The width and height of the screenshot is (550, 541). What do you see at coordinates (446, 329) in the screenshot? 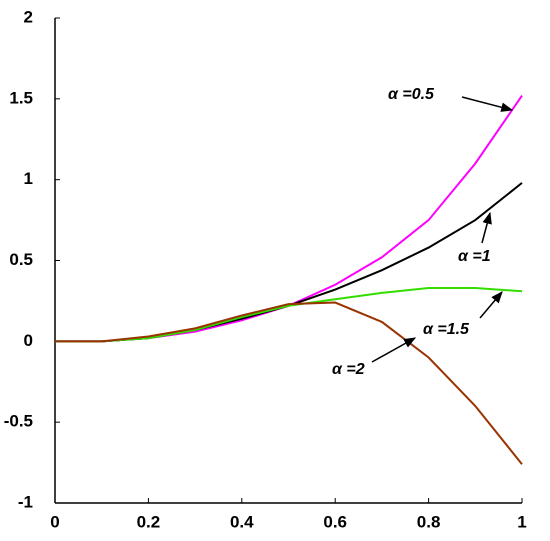
I see `series-annotation: α =1.5` at bounding box center [446, 329].